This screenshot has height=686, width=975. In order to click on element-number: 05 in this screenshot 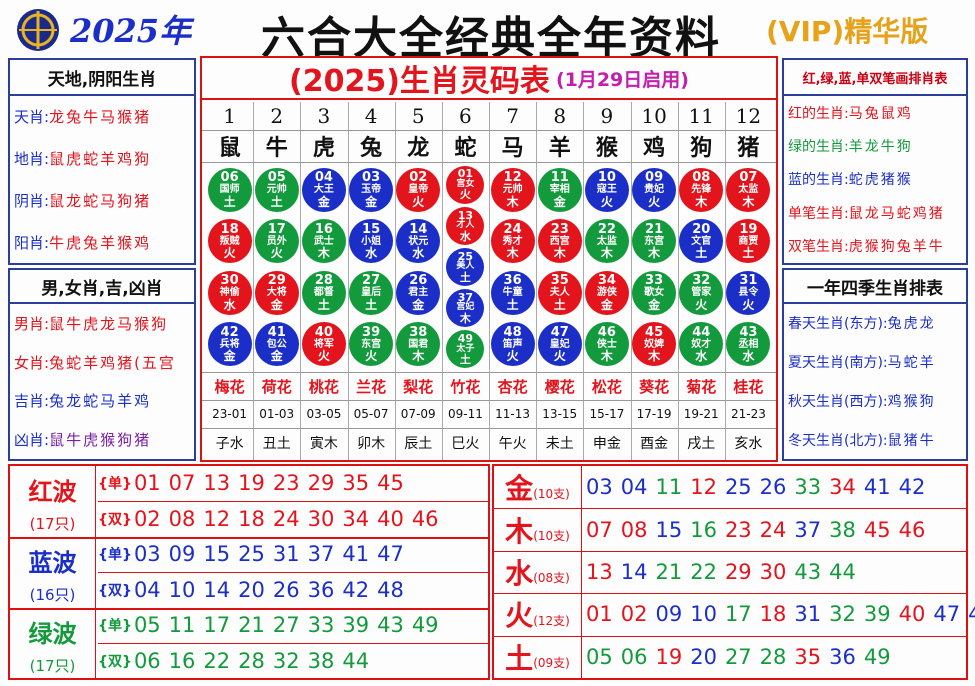, I will do `click(599, 656)`.